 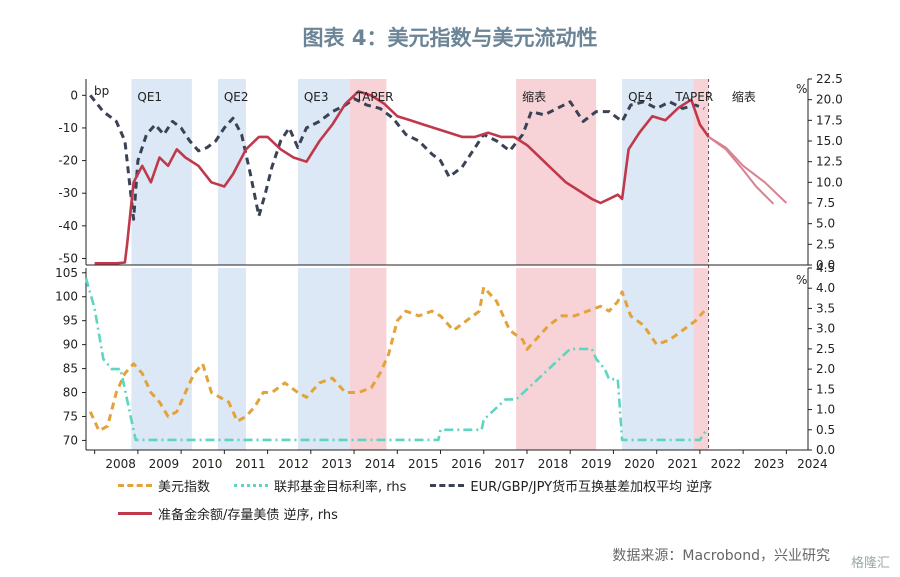 I want to click on legend-fed-swatch, so click(x=251, y=485).